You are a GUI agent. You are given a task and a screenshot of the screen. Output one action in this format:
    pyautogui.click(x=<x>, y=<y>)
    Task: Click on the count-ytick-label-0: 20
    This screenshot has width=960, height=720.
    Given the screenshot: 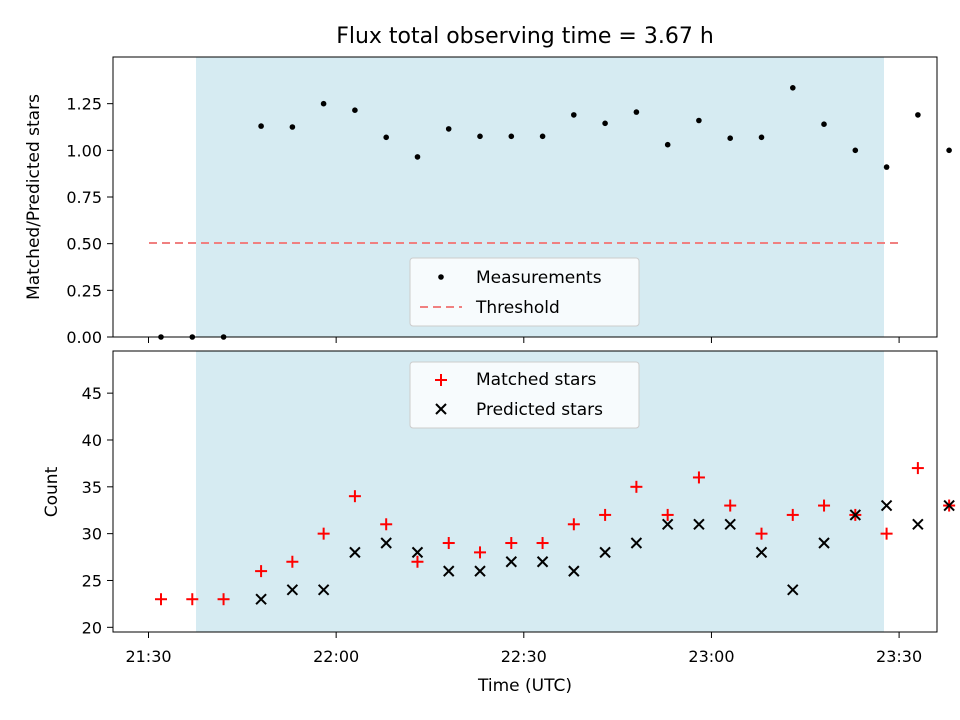 What is the action you would take?
    pyautogui.click(x=92, y=627)
    